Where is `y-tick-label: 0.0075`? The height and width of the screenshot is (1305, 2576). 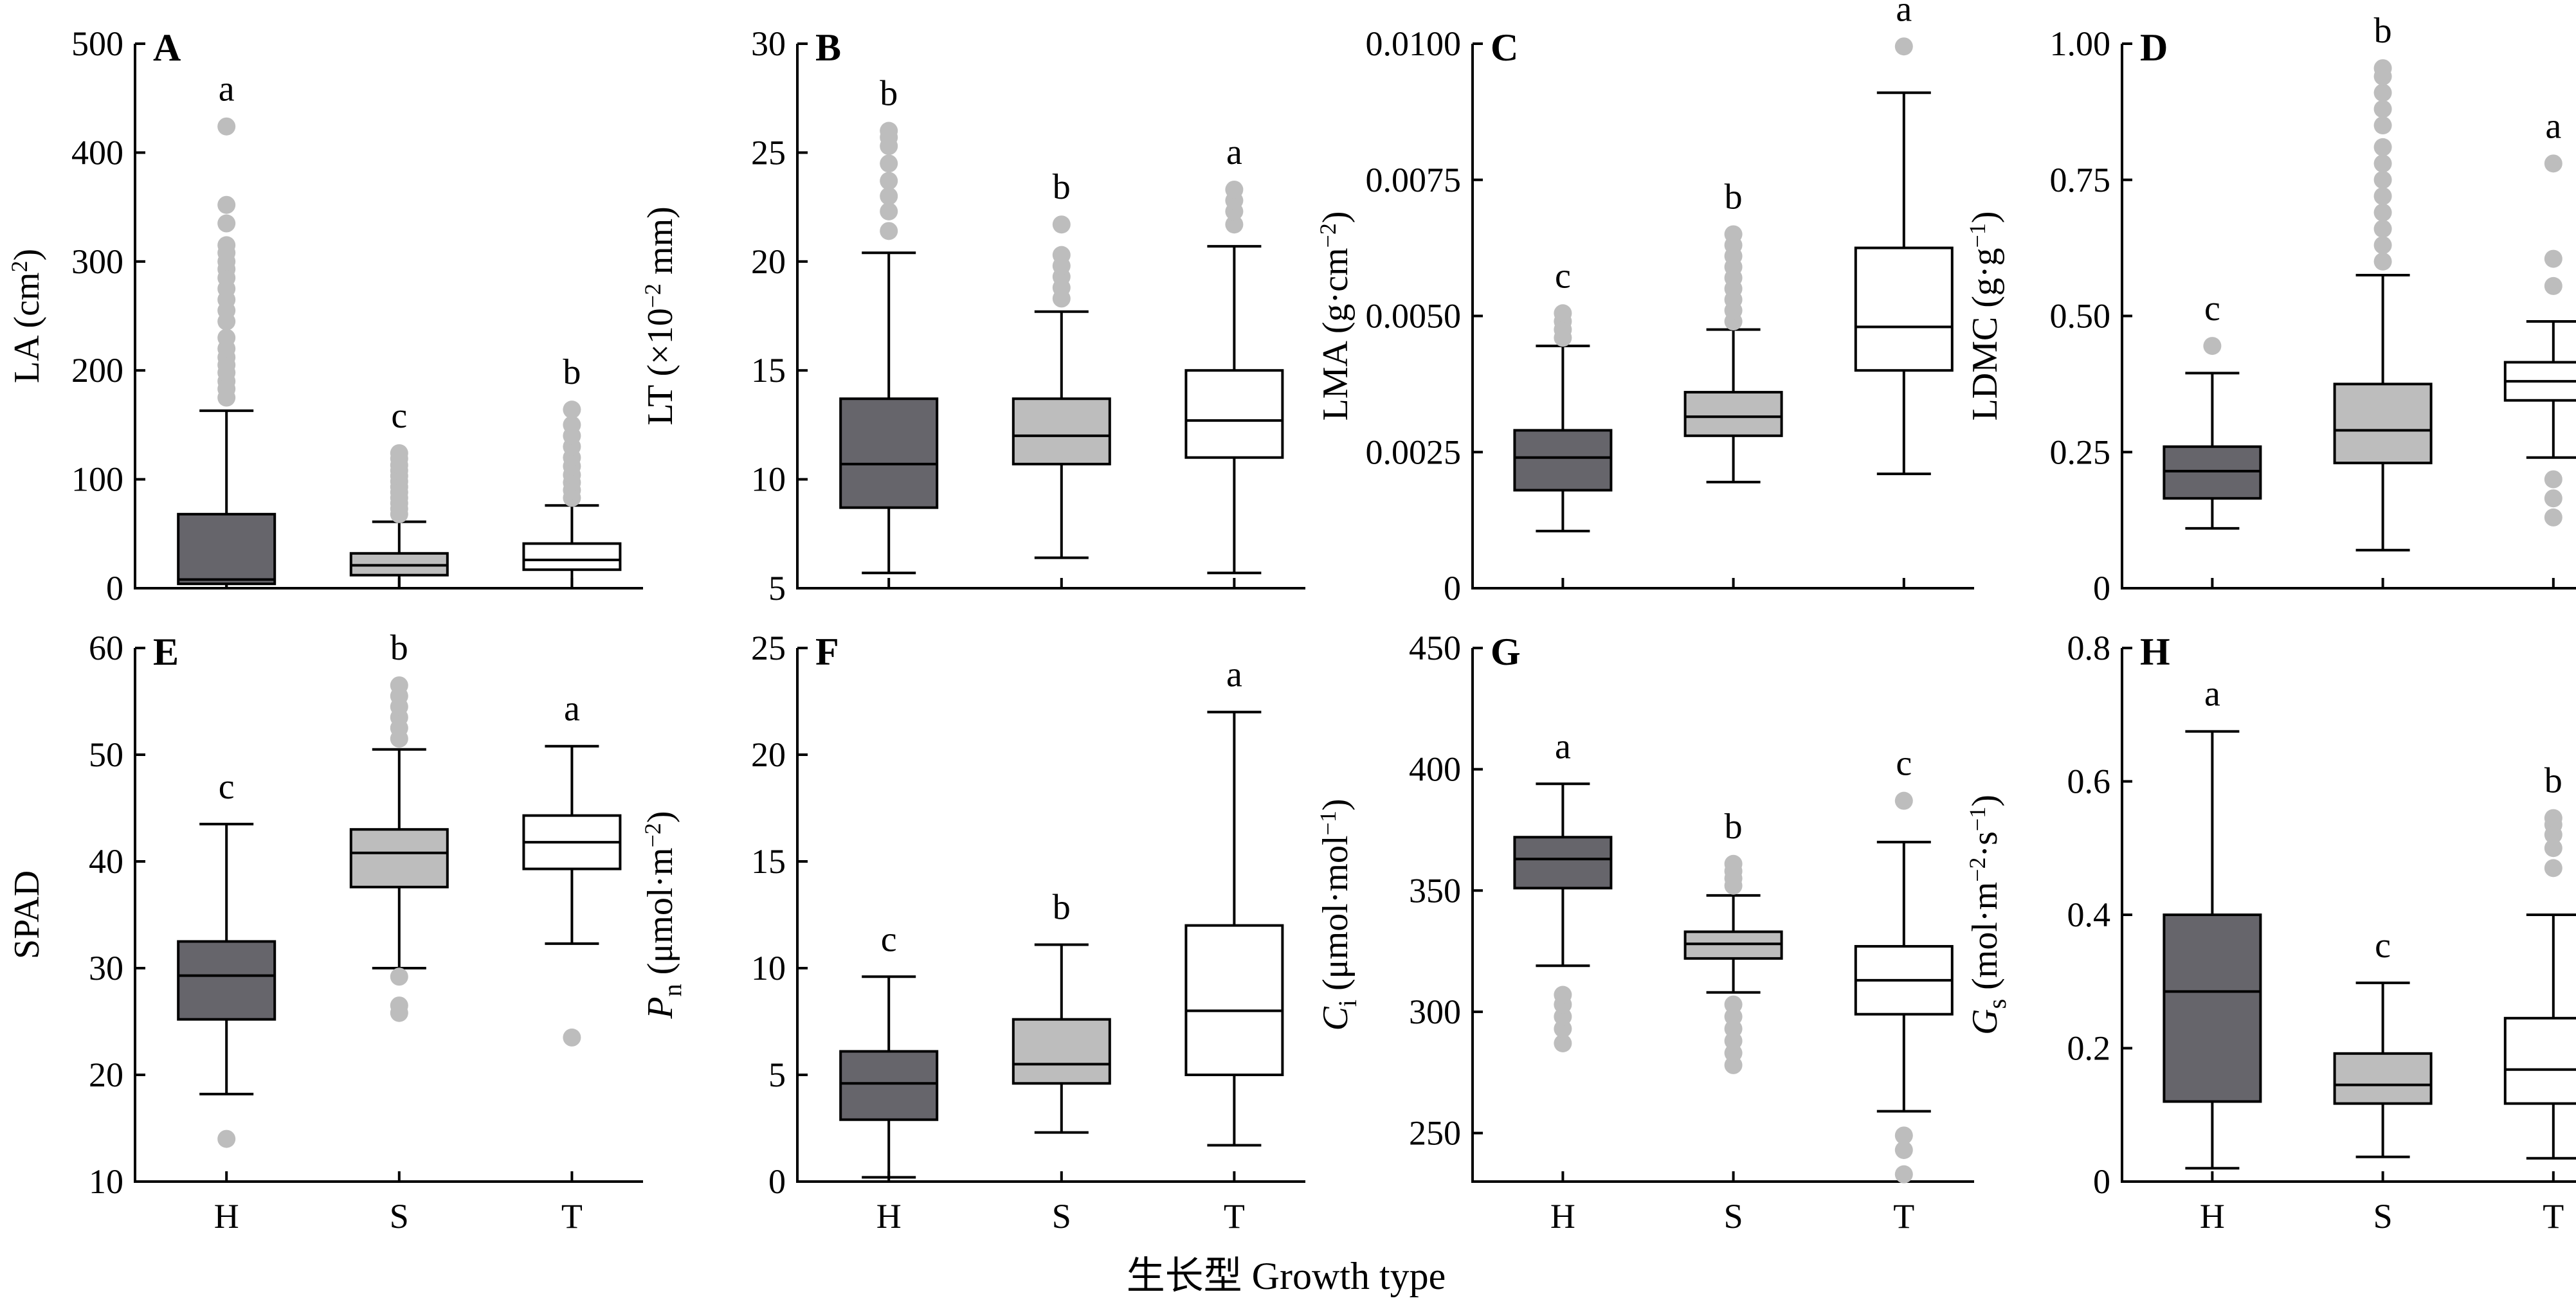 y-tick-label: 0.0075 is located at coordinates (1414, 180).